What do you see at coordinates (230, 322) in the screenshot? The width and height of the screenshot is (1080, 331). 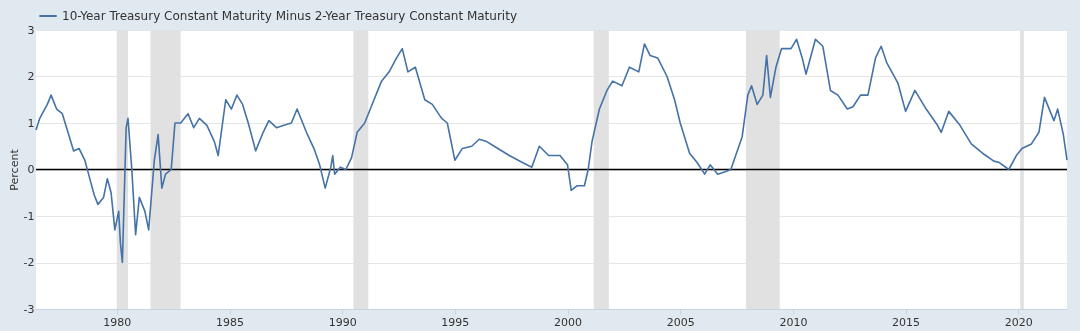 I see `x-tick-label: 1985` at bounding box center [230, 322].